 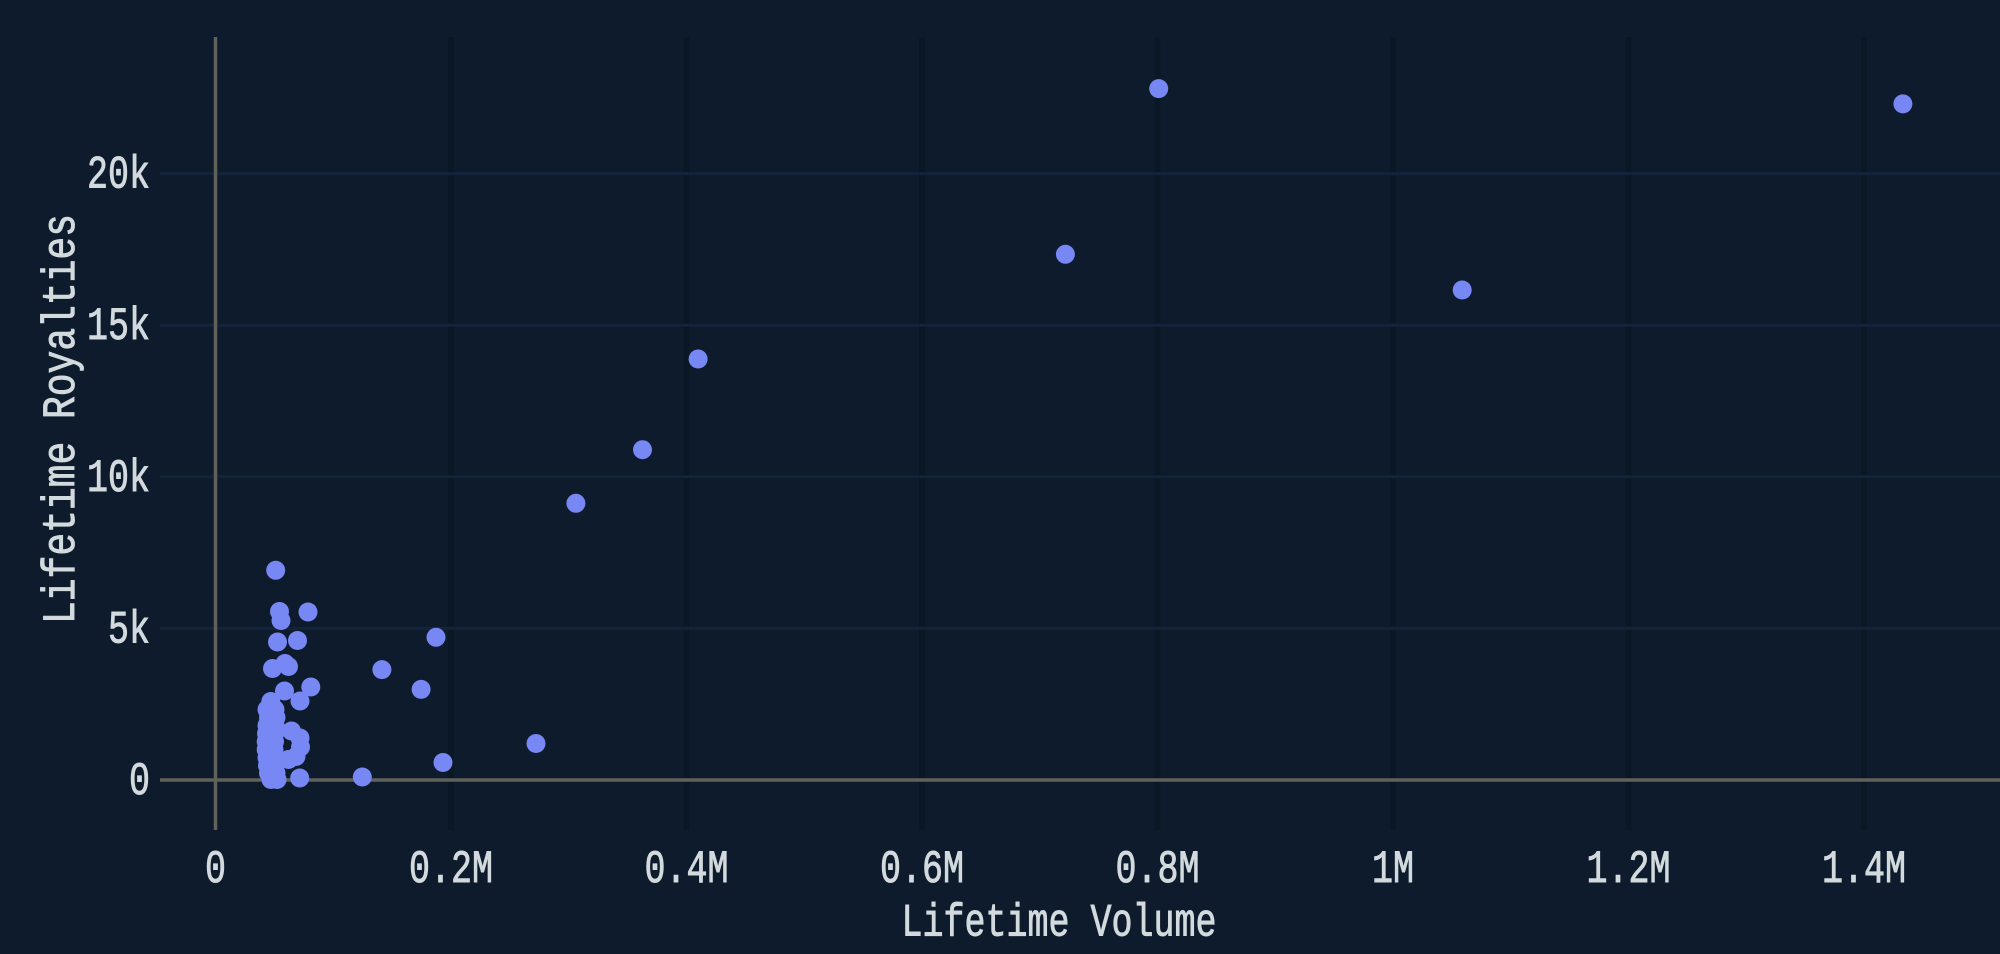 I want to click on svg-text: 1M, so click(x=1393, y=870).